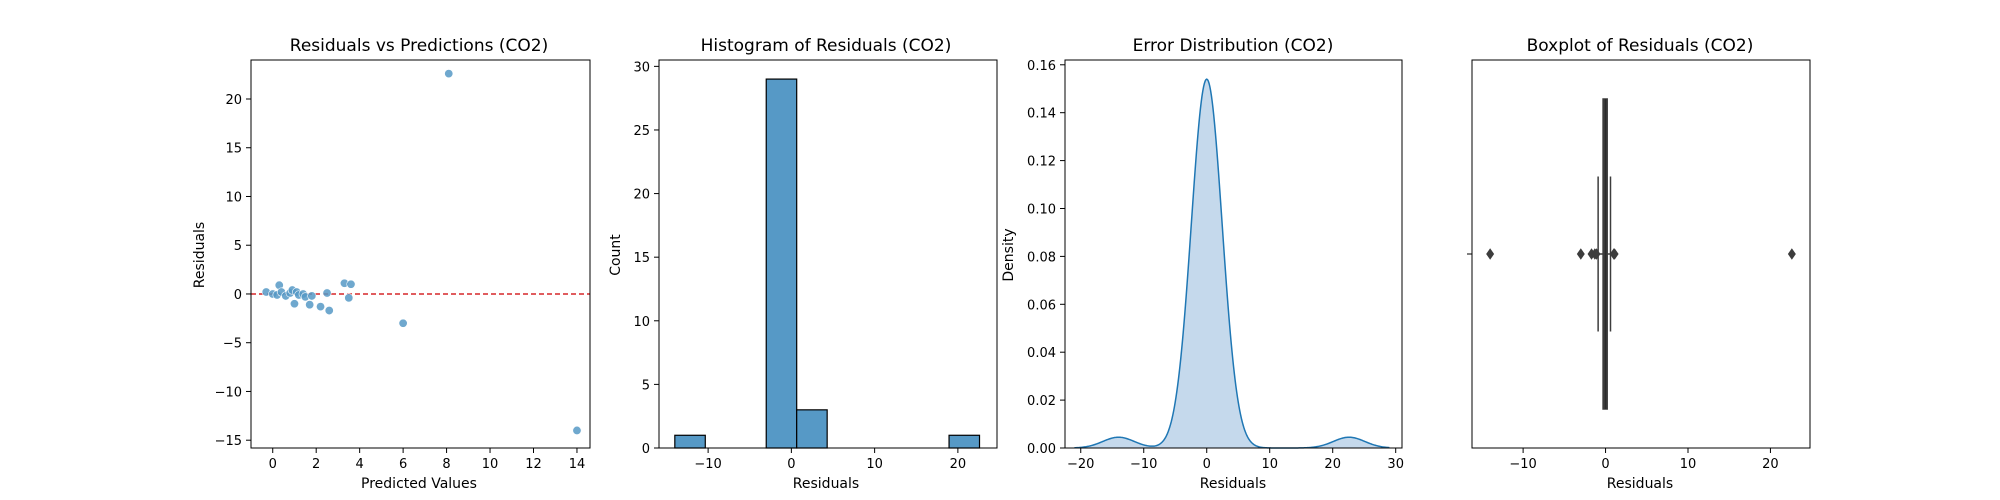  What do you see at coordinates (641, 67) in the screenshot?
I see `y-tick-label: 30` at bounding box center [641, 67].